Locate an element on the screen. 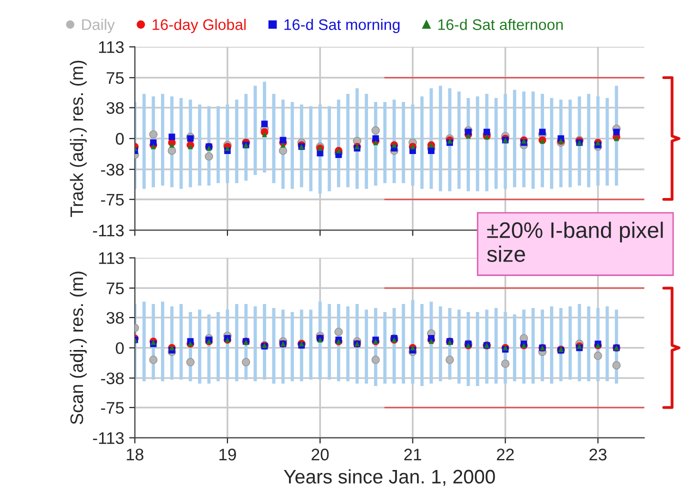 The width and height of the screenshot is (695, 493). legend-label: 16-day Global is located at coordinates (199, 26).